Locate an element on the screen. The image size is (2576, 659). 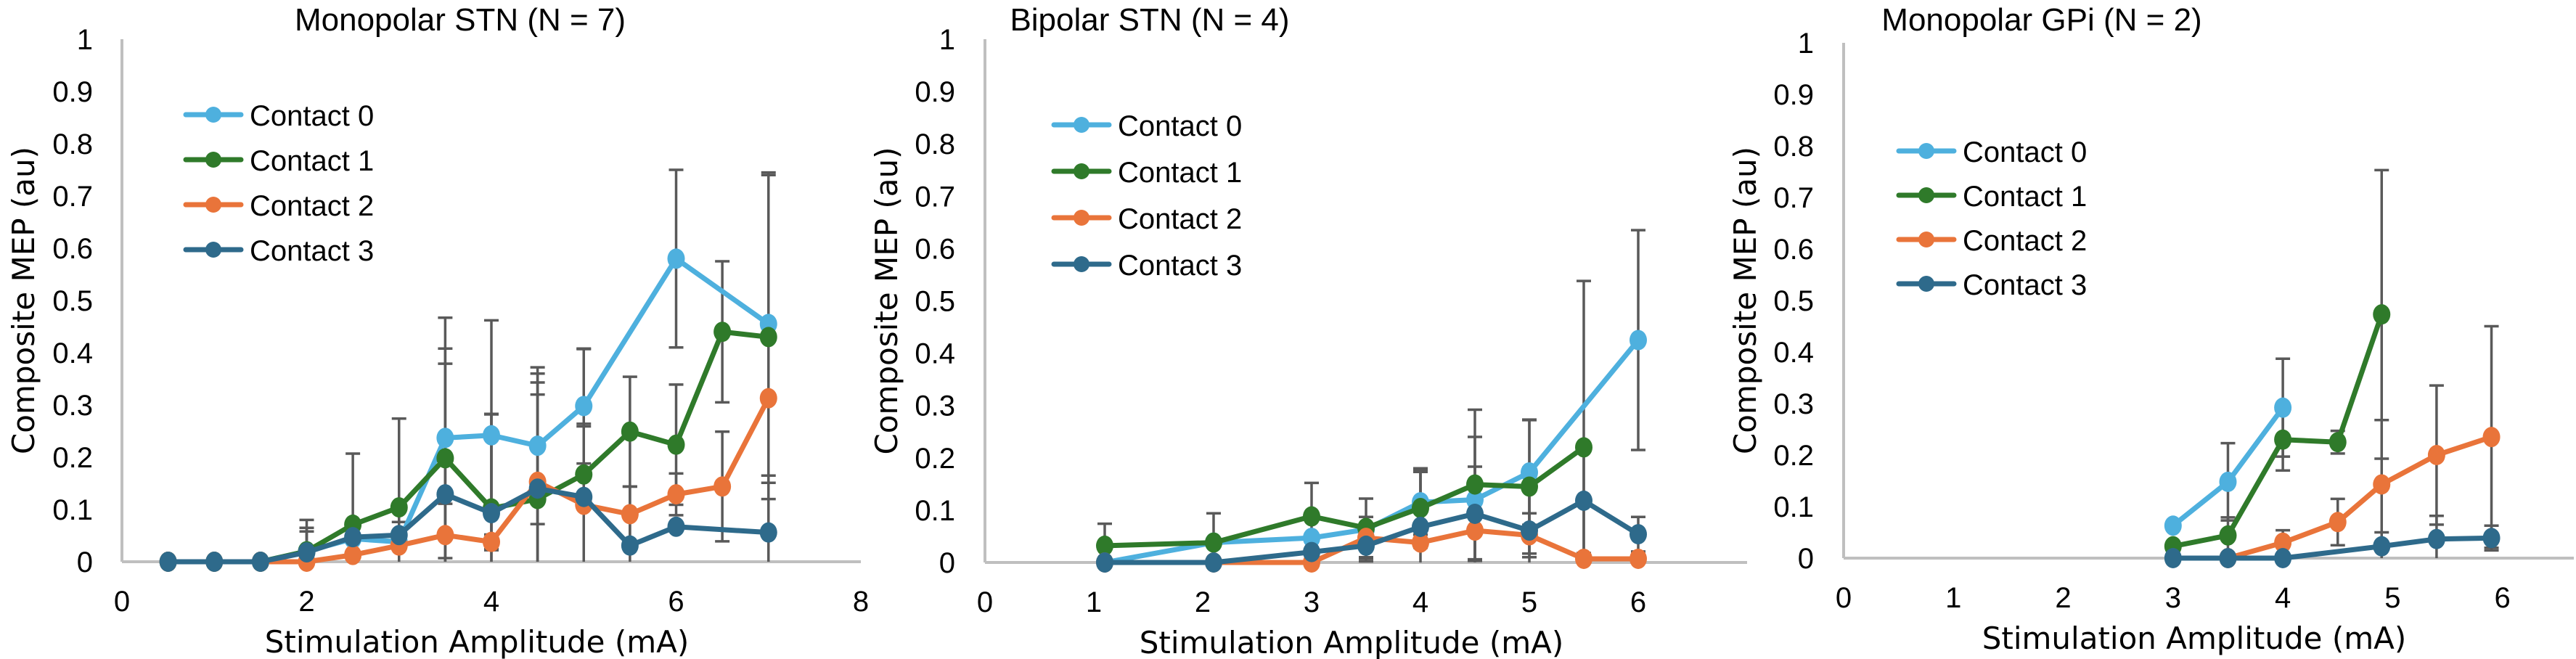
y-tick-label: 0.5 is located at coordinates (1794, 301).